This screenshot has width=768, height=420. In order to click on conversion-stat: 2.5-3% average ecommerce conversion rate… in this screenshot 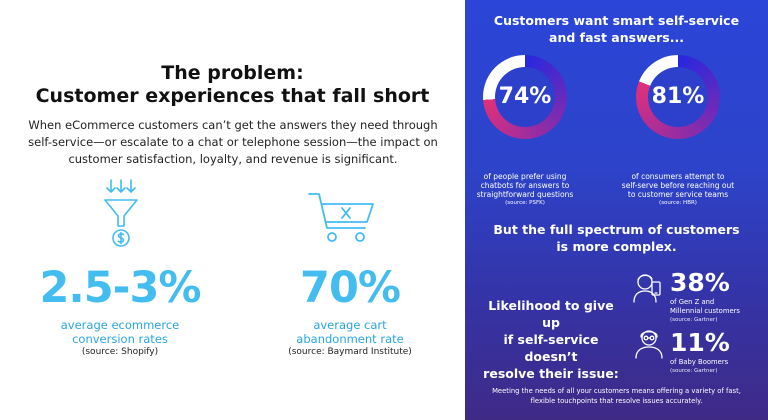, I will do `click(120, 312)`.